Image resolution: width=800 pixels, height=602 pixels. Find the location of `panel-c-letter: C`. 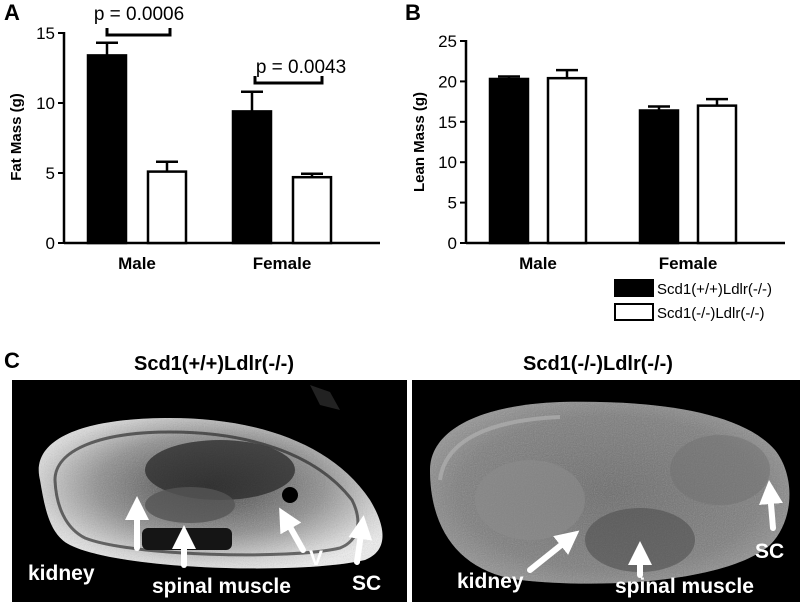

panel-c-letter: C is located at coordinates (12, 360).